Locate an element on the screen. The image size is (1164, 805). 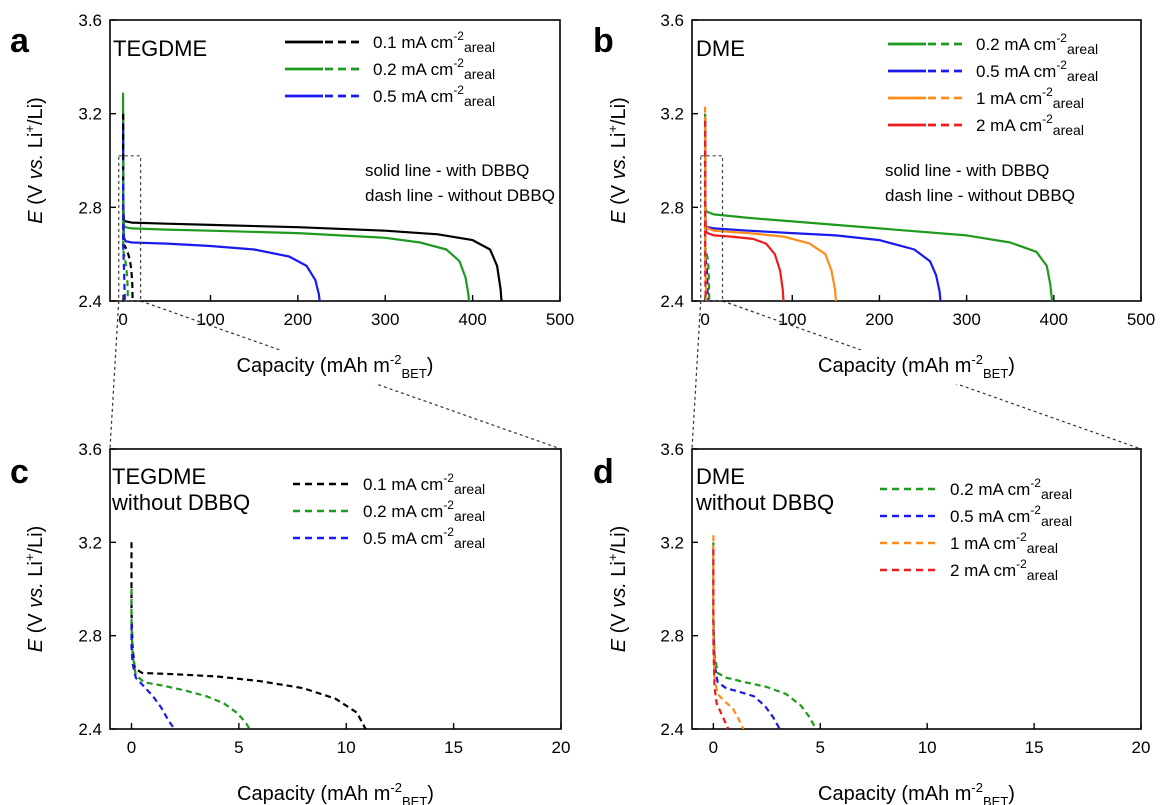
series-line-0_1-without-dbbq is located at coordinates (249, 635).